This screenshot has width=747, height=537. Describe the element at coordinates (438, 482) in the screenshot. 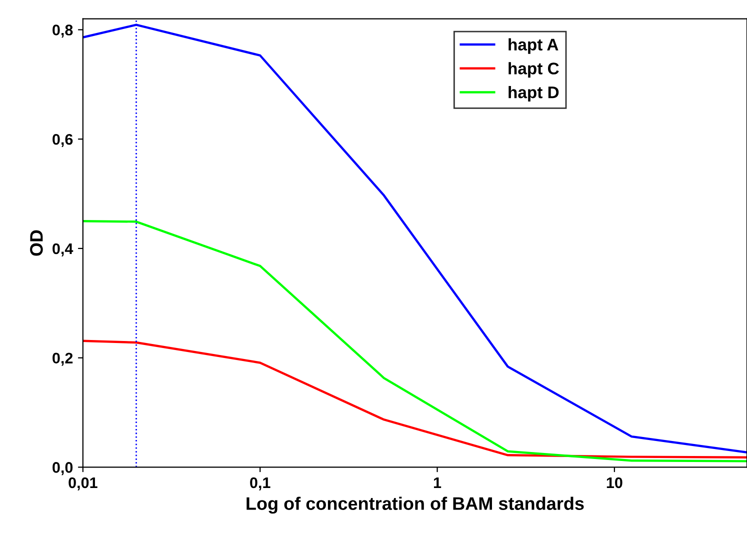

I see `x-tick-label: 1` at that location.